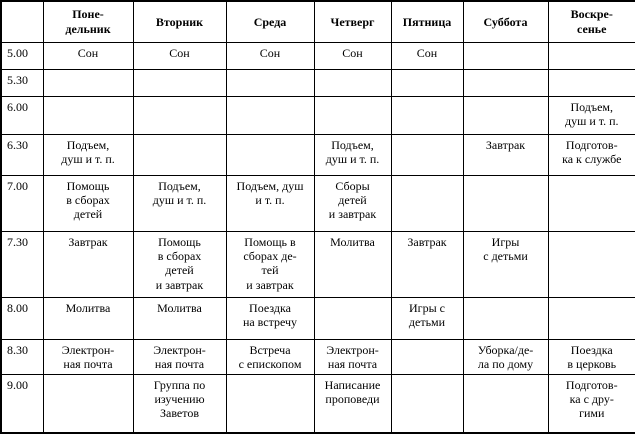  Describe the element at coordinates (22, 203) in the screenshot. I see `time-cell: 7.00` at that location.